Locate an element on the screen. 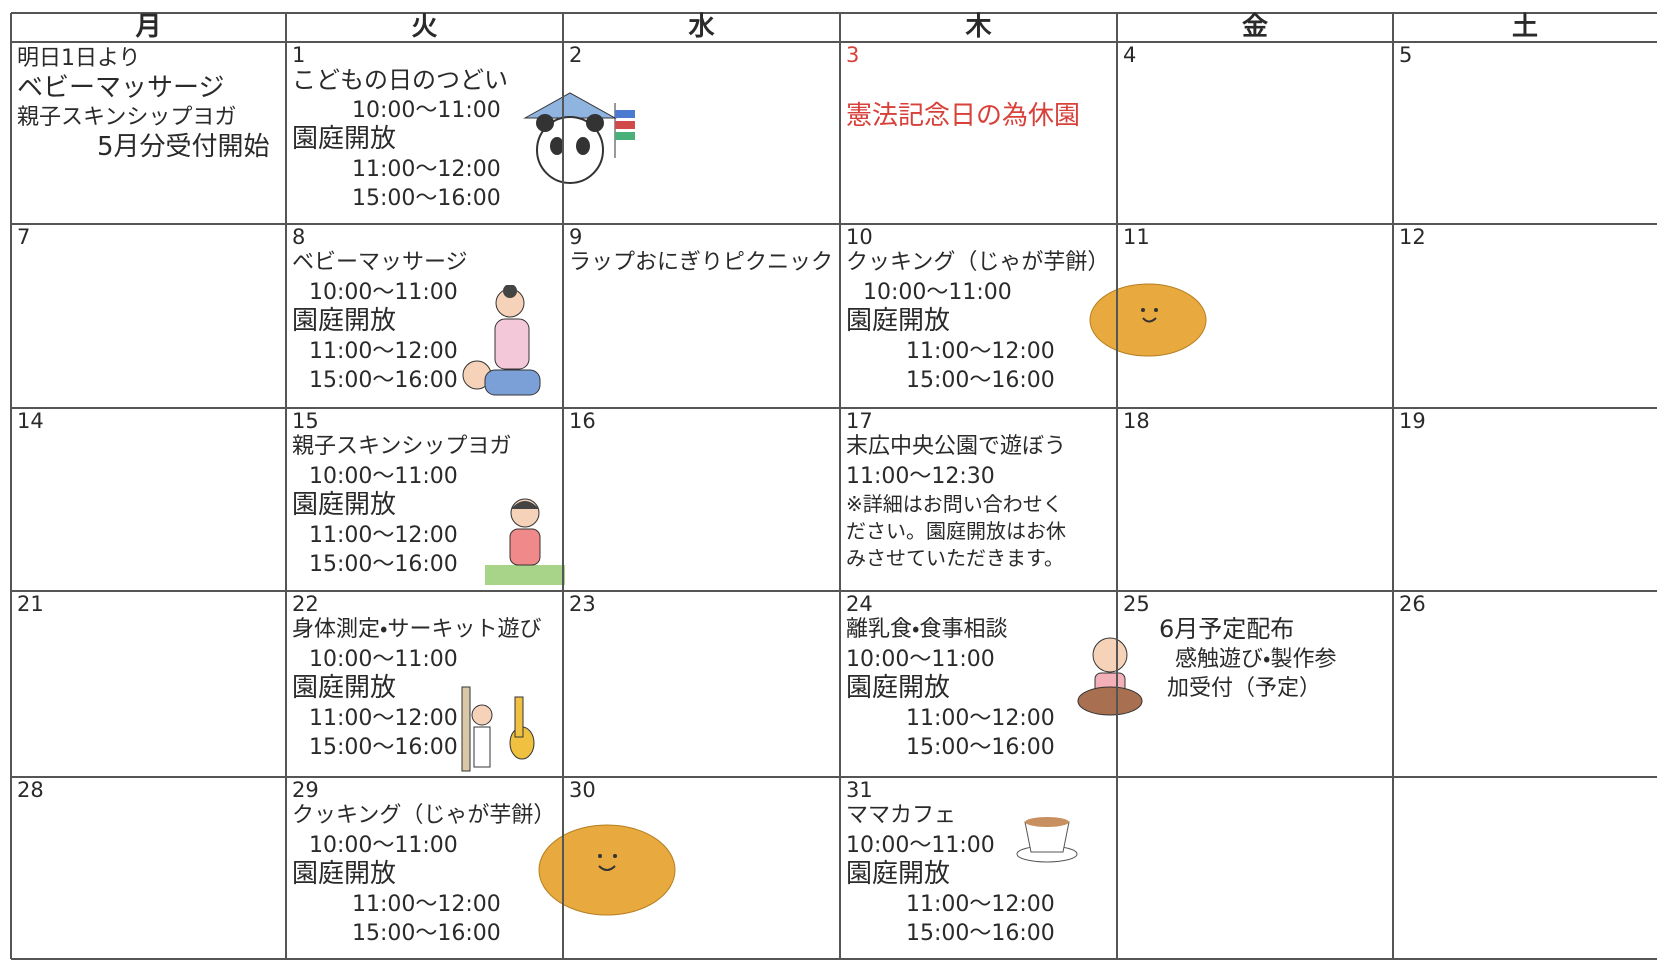 This screenshot has width=1657, height=960. day-number: 7 is located at coordinates (24, 237).